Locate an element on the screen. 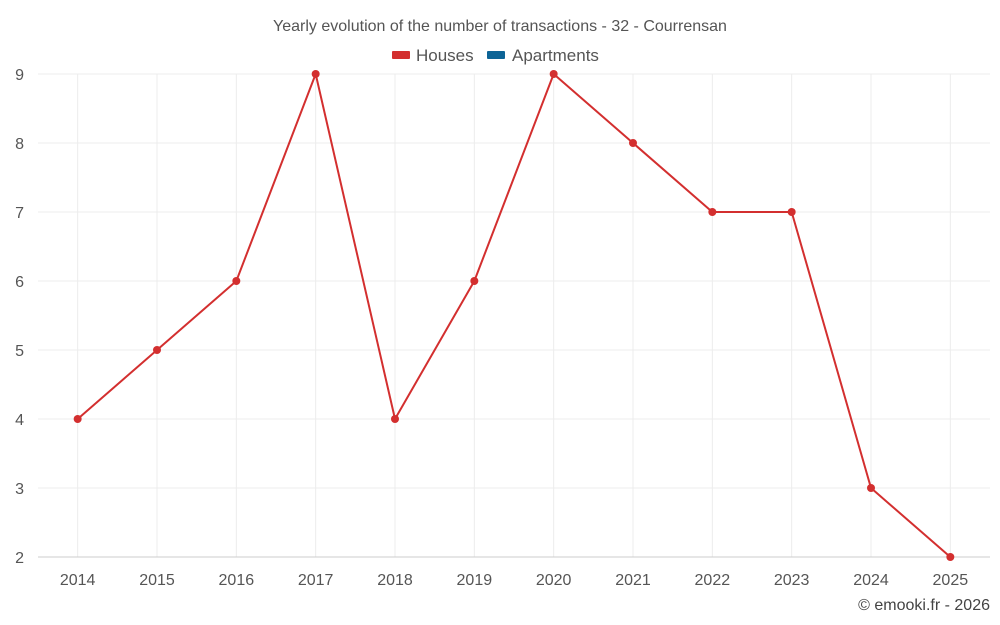 The width and height of the screenshot is (1000, 625). y-tick-label: 3 is located at coordinates (19, 489).